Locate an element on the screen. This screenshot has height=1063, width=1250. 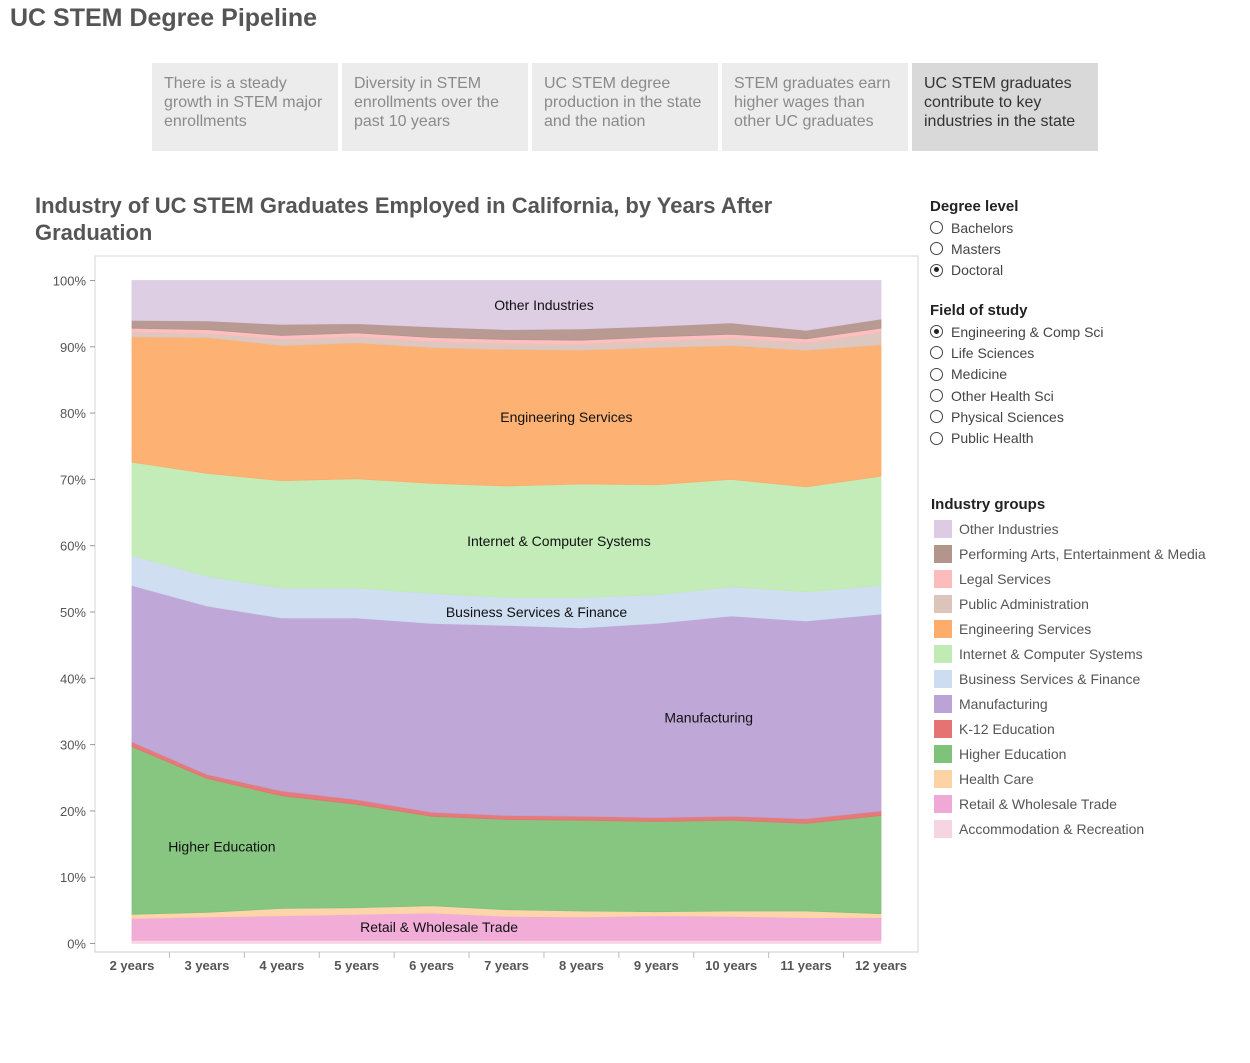
option-label: Bachelors is located at coordinates (982, 227).